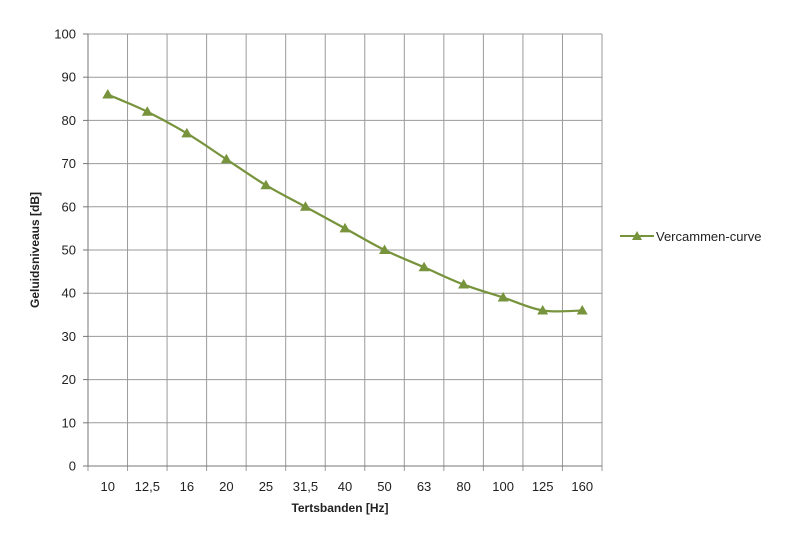 This screenshot has width=792, height=534. I want to click on y-tick-label: 40, so click(69, 293).